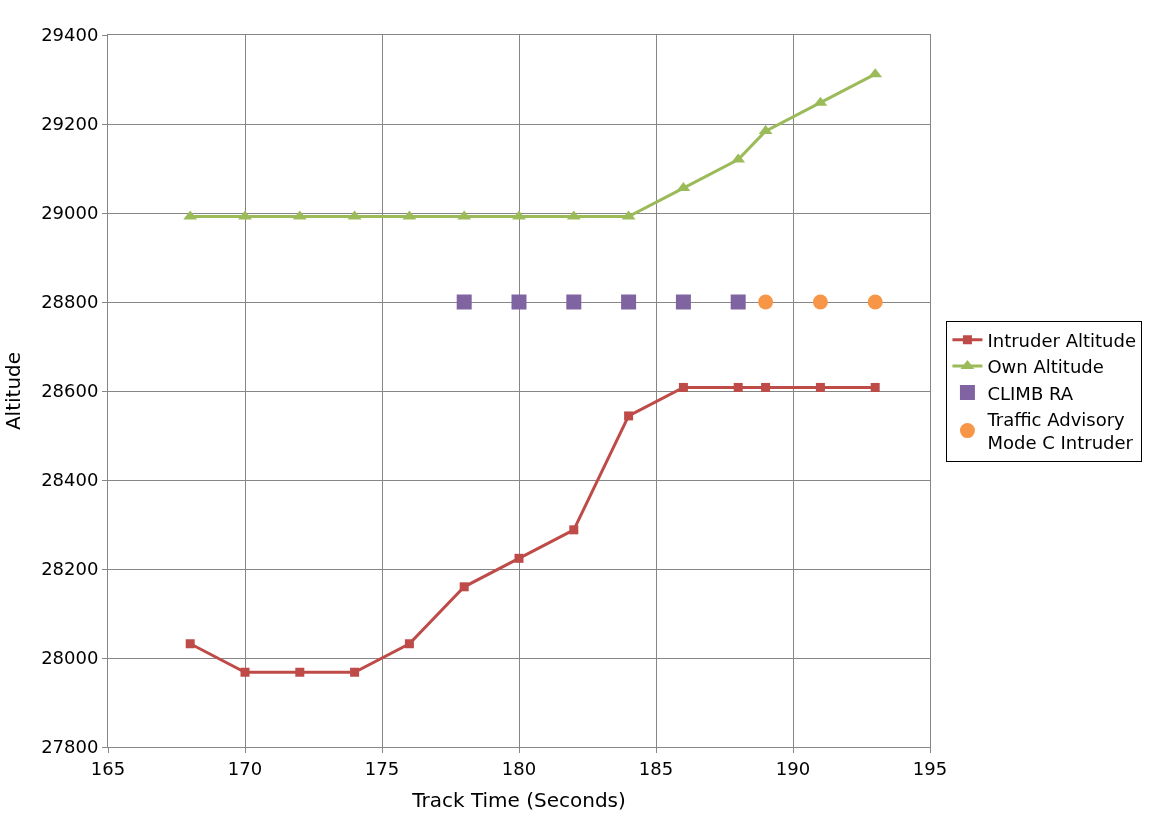 The width and height of the screenshot is (1154, 837). What do you see at coordinates (70, 480) in the screenshot?
I see `y-tick-label: 28400` at bounding box center [70, 480].